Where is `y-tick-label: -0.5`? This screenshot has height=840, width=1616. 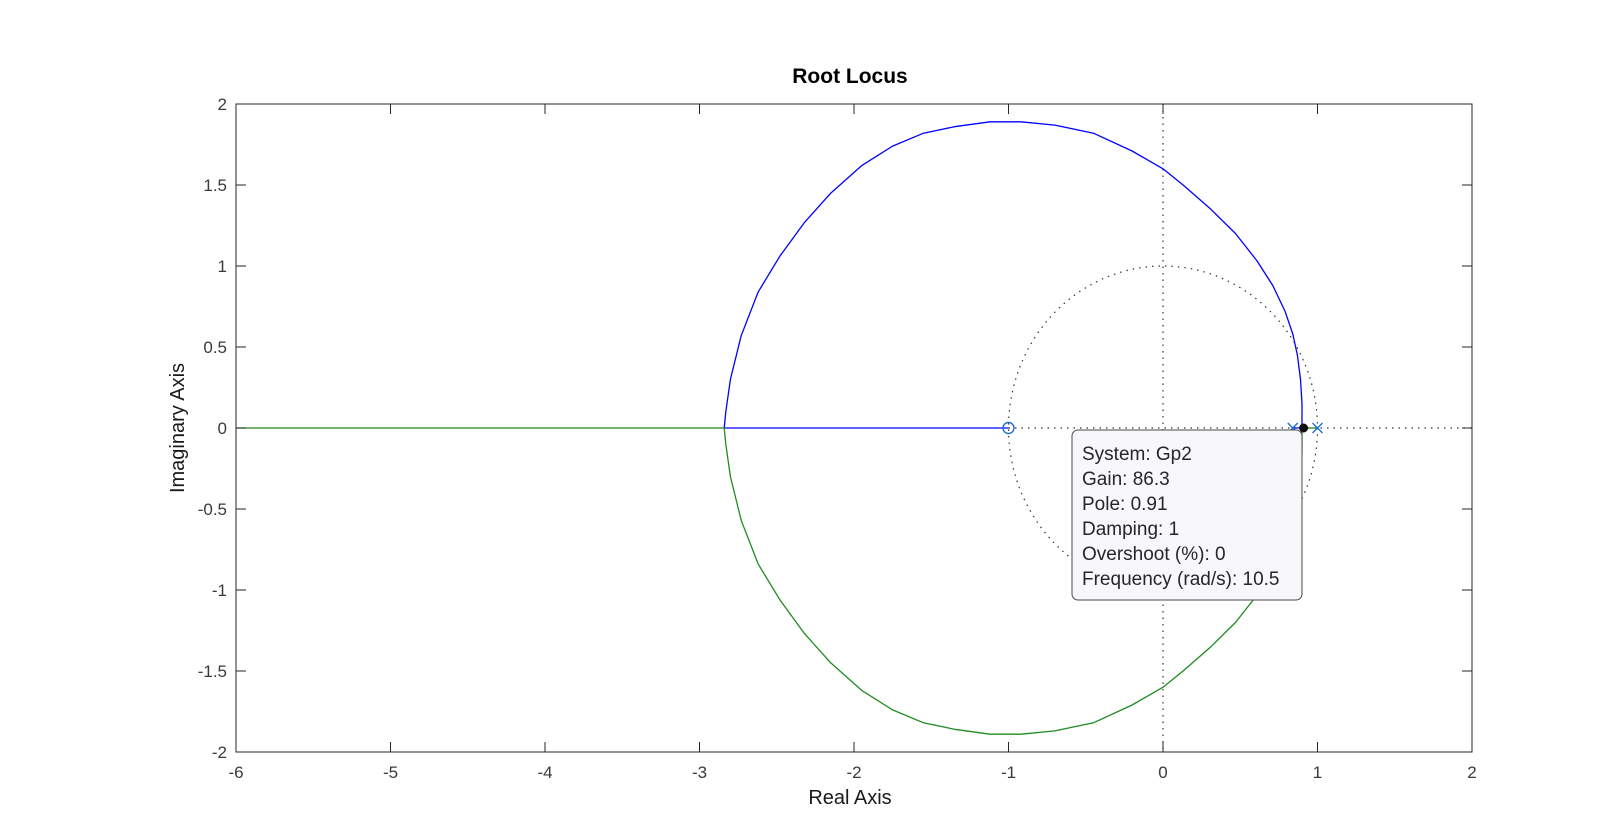
y-tick-label: -0.5 is located at coordinates (212, 509).